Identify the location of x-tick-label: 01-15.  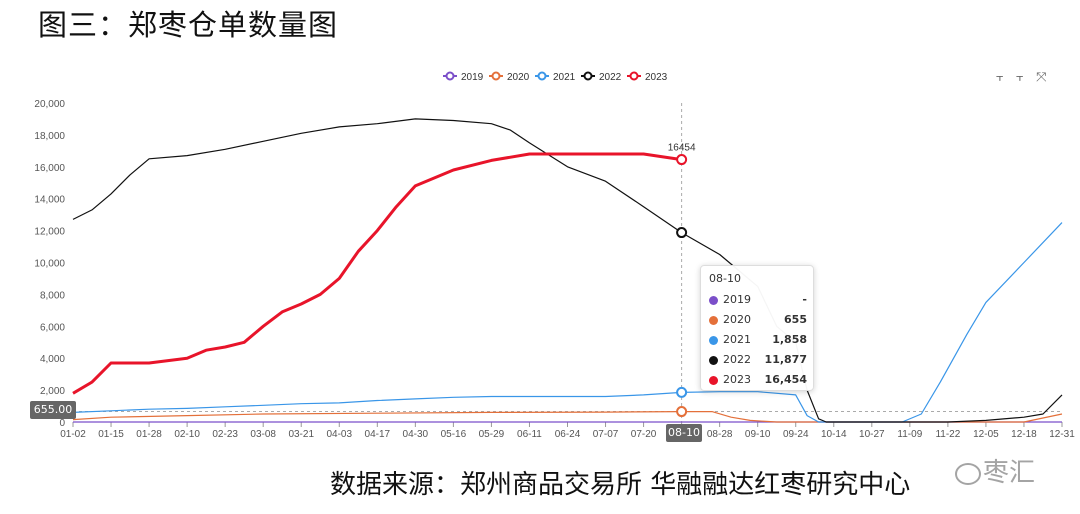
(111, 434).